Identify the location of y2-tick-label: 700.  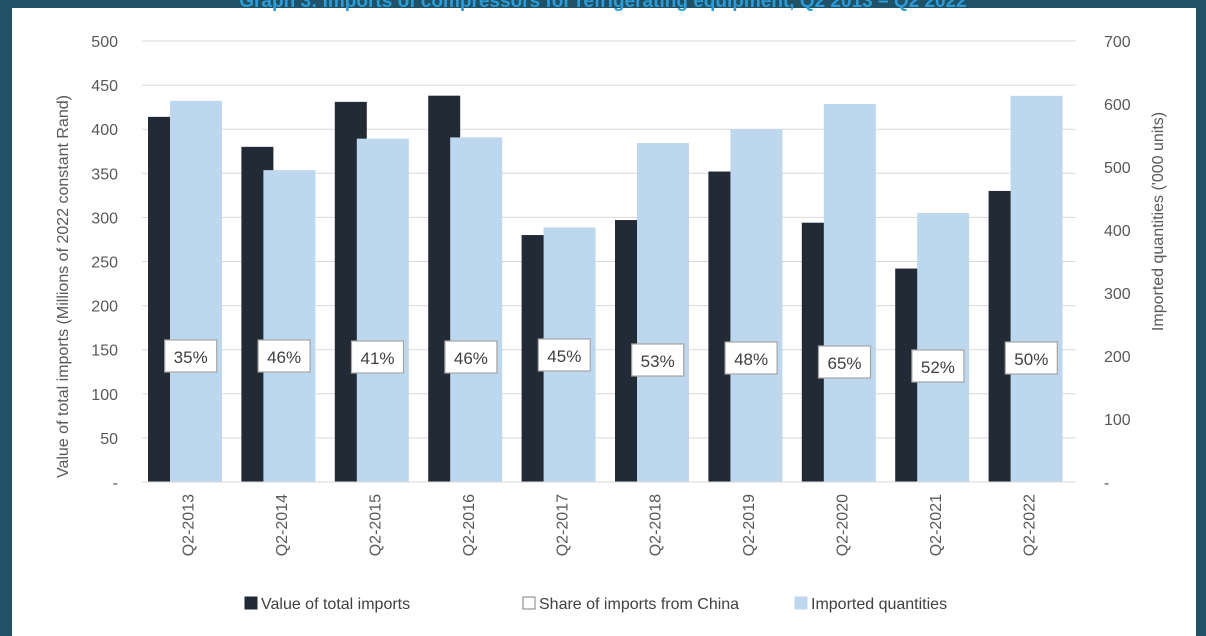
(1117, 42).